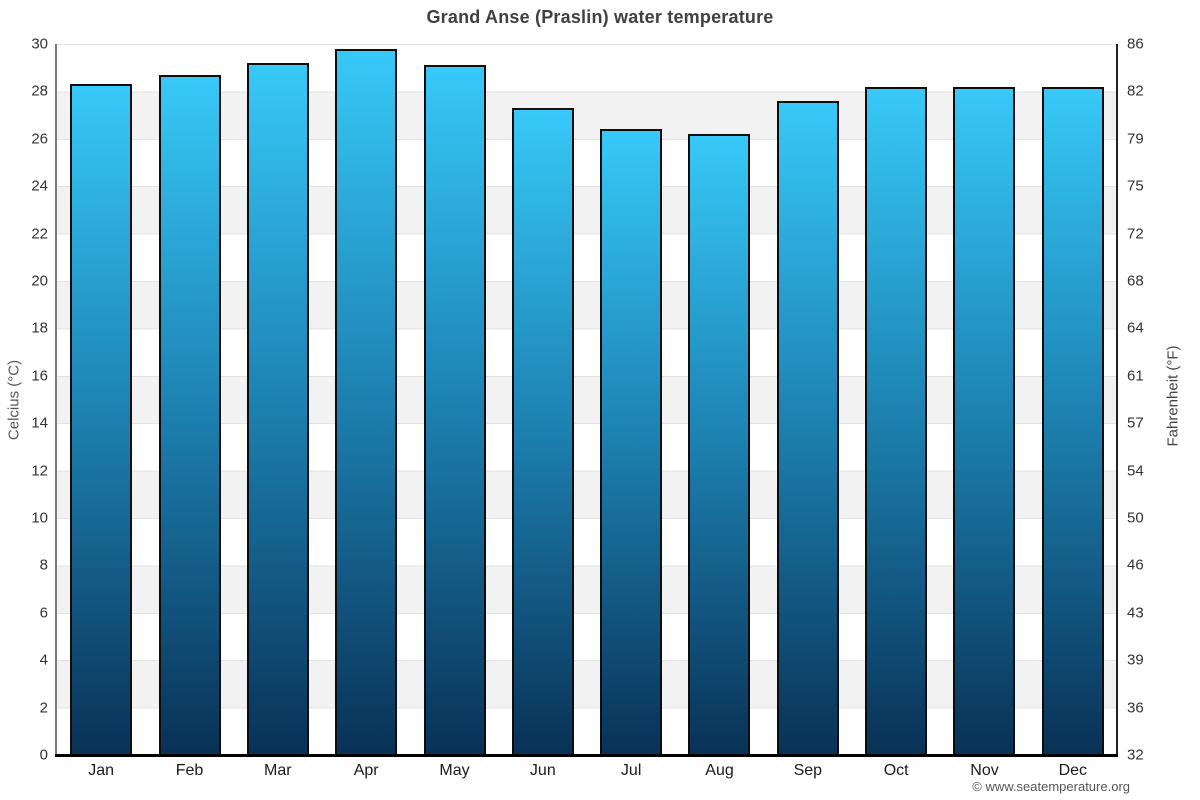 This screenshot has width=1200, height=800. Describe the element at coordinates (543, 431) in the screenshot. I see `bar-jun` at that location.